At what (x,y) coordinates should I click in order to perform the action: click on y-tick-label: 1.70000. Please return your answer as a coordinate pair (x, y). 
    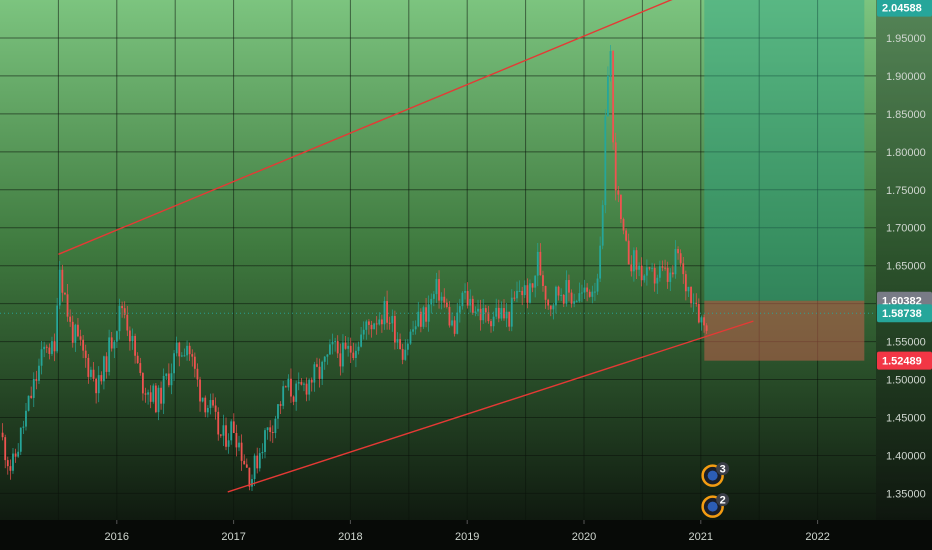
    Looking at the image, I should click on (906, 229).